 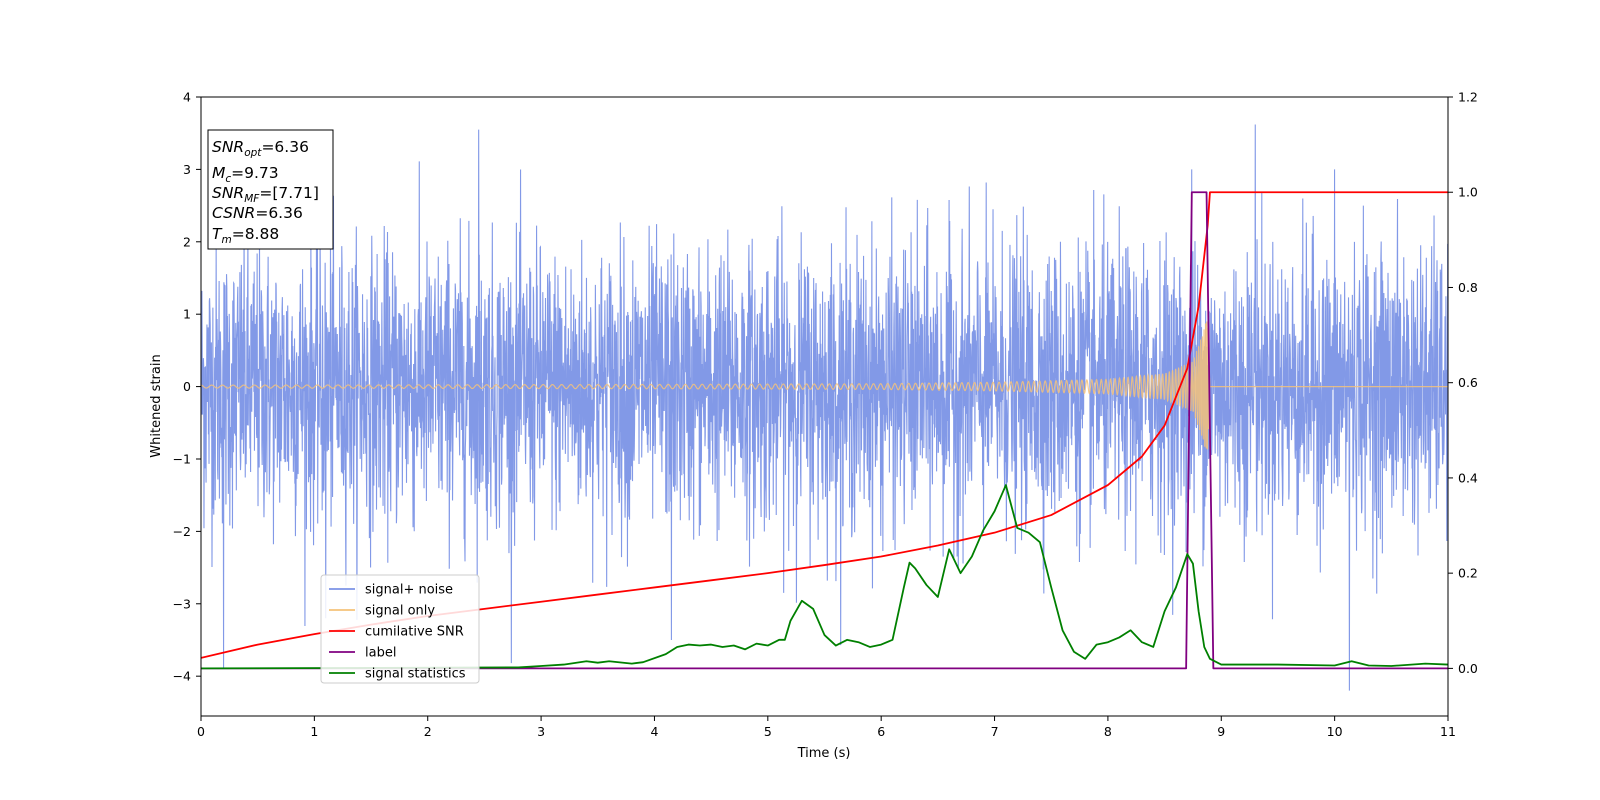 I want to click on y-axis-left-label: Whitened strain, so click(x=156, y=405).